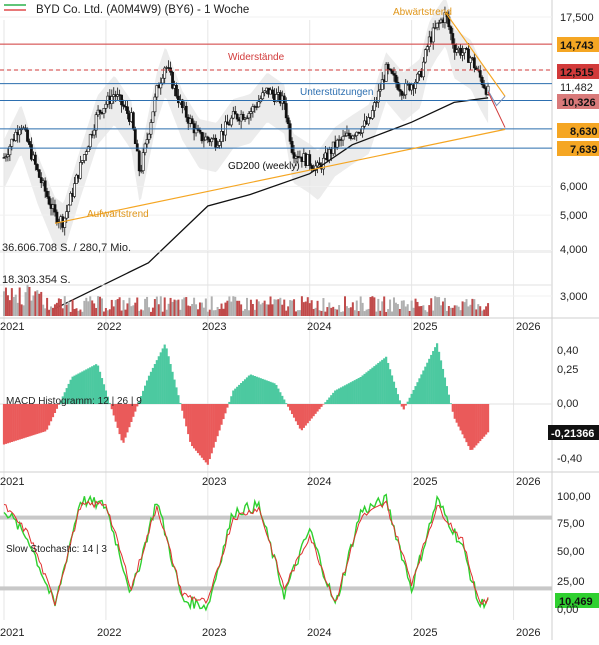  Describe the element at coordinates (576, 602) in the screenshot. I see `stoch-value-badge: 10,469` at that location.